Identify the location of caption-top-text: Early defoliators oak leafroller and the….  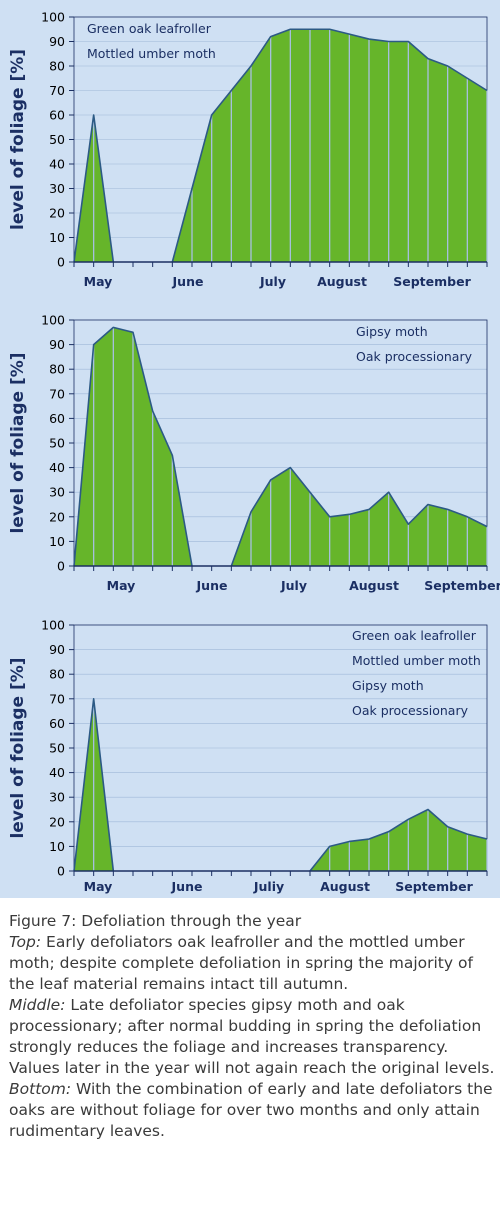
(241, 963).